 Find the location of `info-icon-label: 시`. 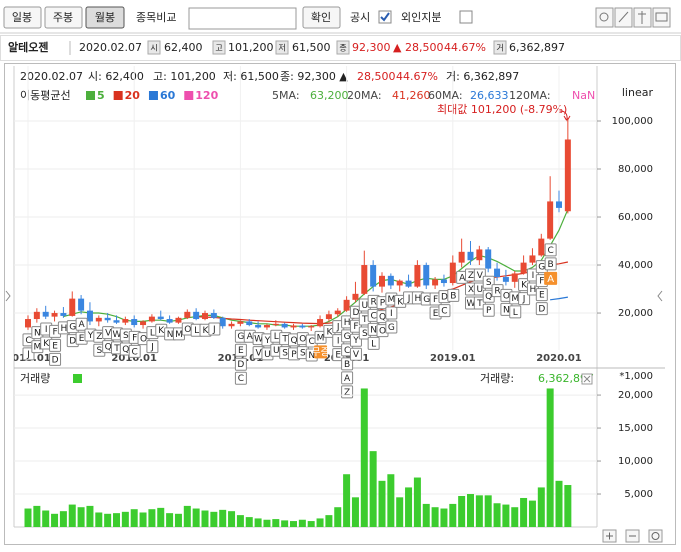

info-icon-label: 시 is located at coordinates (153, 48).